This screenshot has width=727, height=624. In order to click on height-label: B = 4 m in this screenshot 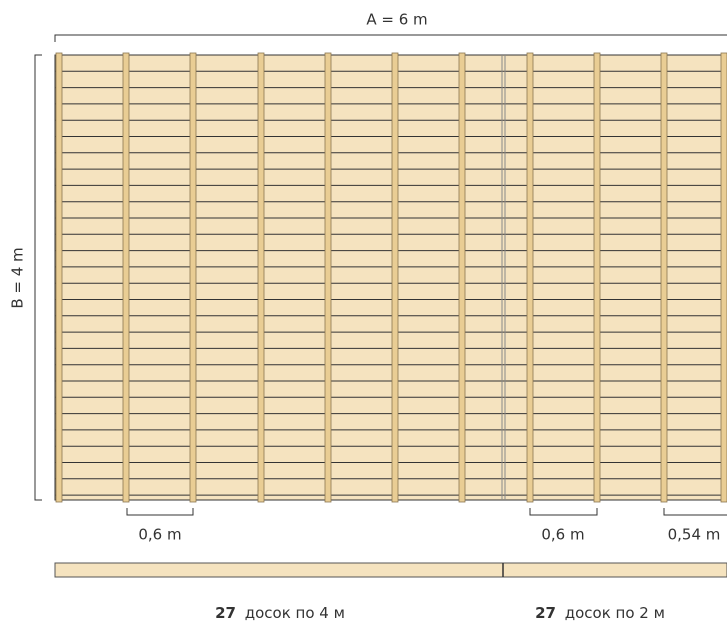, I will do `click(18, 277)`.